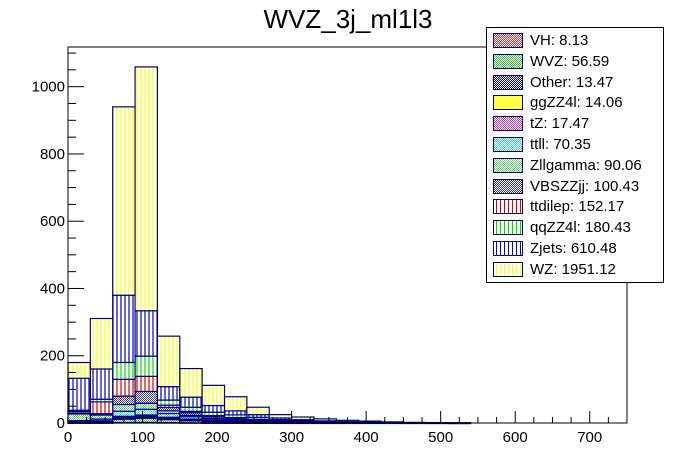 This screenshot has width=696, height=472. I want to click on legend-entry-ttll: ttll: 70.35, so click(542, 144).